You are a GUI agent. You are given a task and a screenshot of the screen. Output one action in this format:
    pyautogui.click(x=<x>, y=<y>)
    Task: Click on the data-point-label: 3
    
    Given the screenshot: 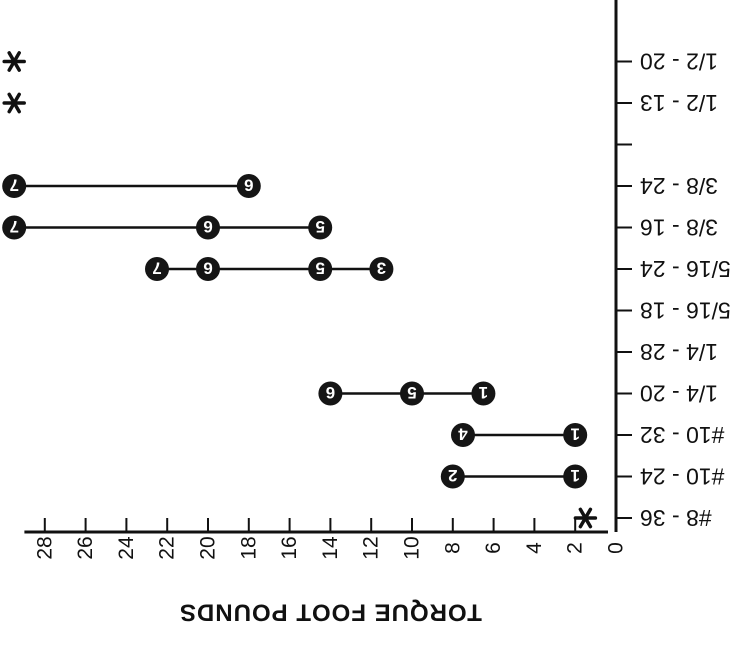 What is the action you would take?
    pyautogui.click(x=381, y=268)
    